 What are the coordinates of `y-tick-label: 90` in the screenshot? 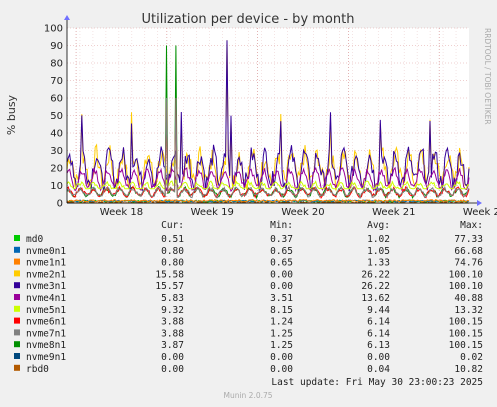 It's located at (56, 46).